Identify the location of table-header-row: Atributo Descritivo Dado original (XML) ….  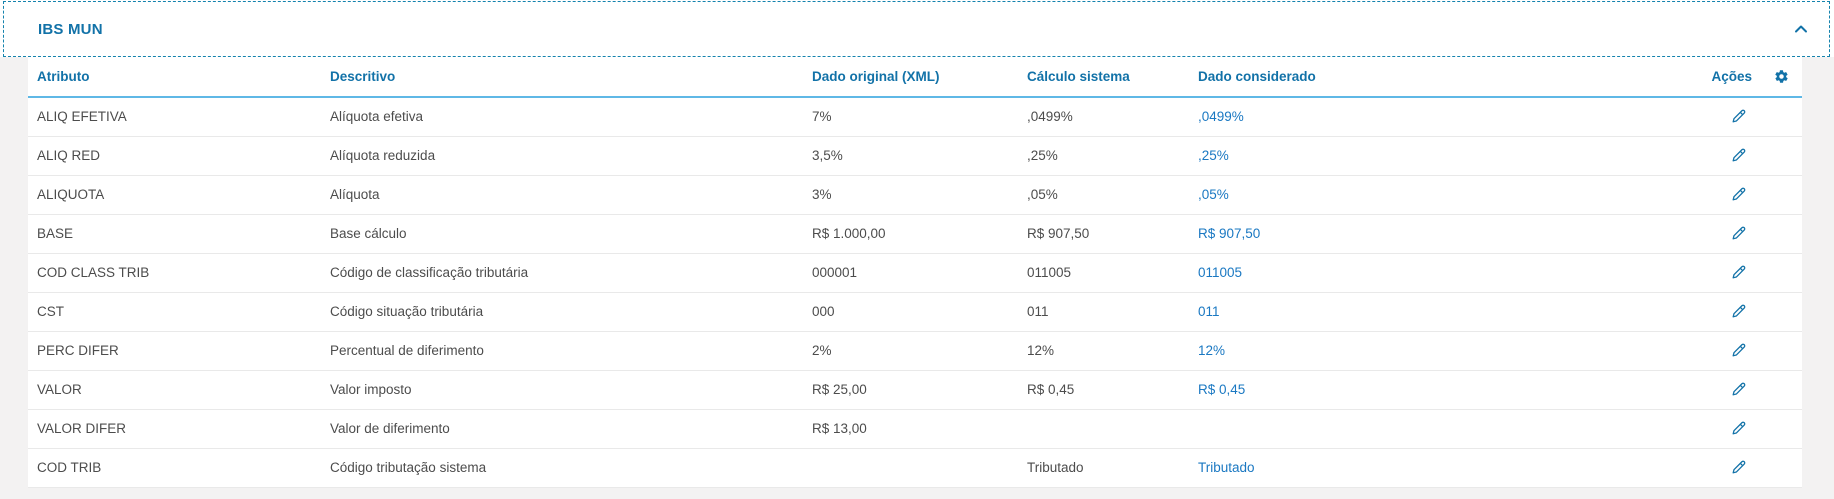
(915, 77).